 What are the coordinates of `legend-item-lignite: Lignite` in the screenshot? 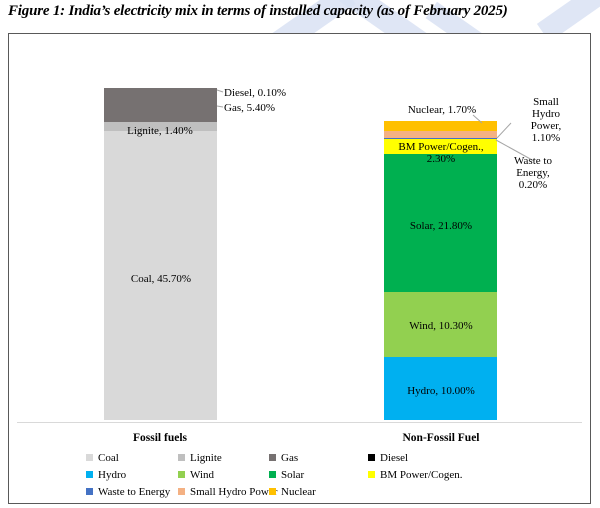 It's located at (223, 458).